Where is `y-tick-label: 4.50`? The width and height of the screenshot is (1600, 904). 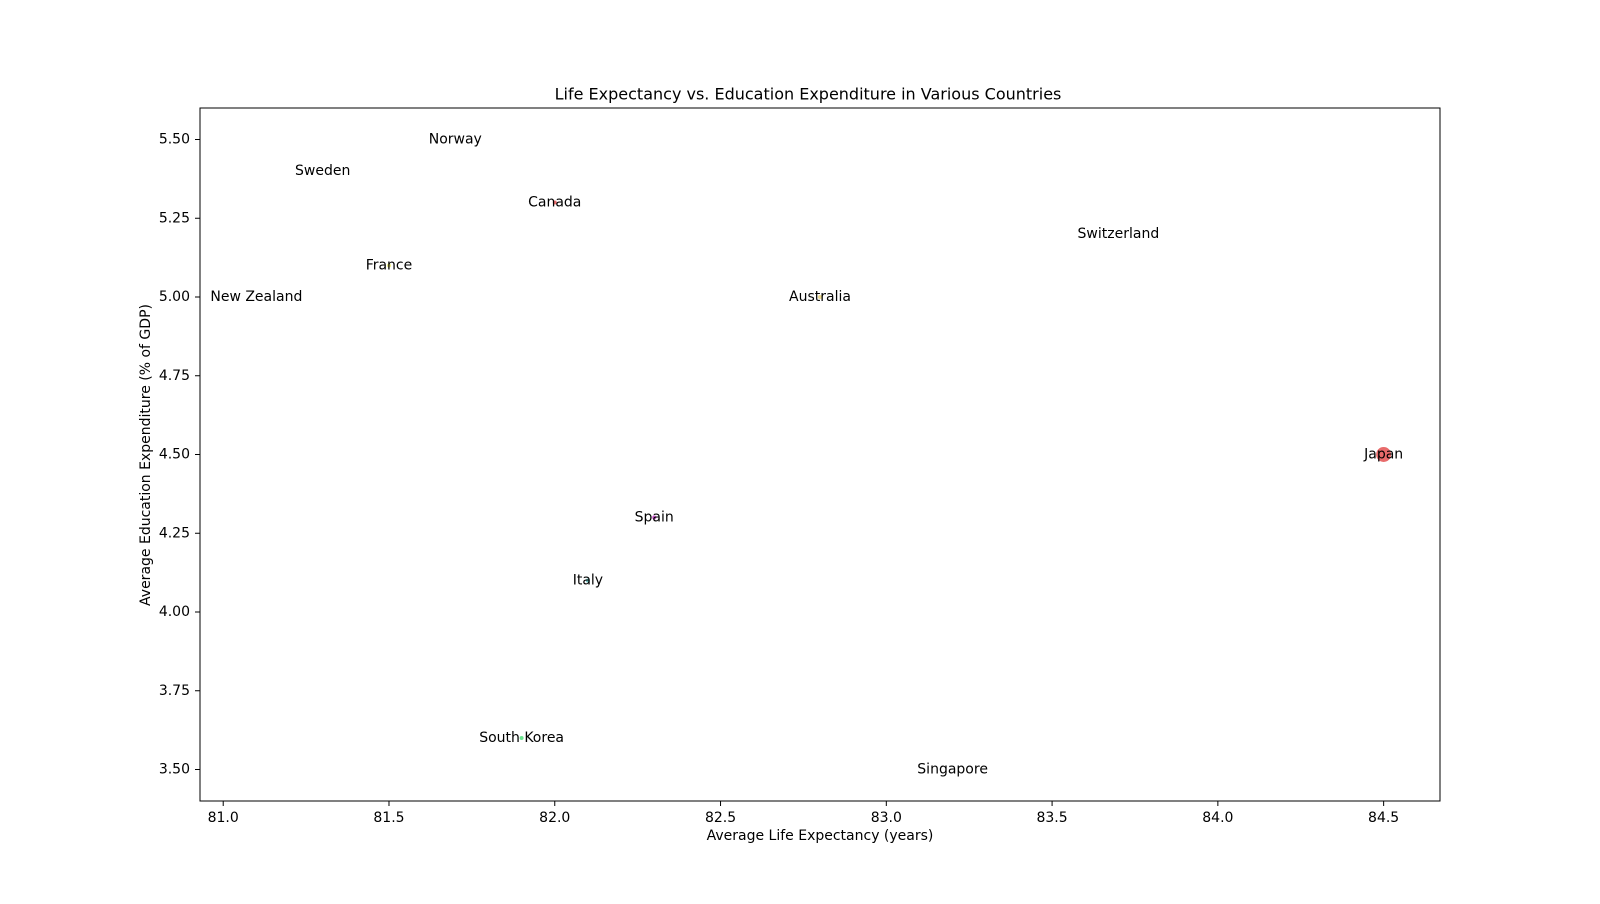 y-tick-label: 4.50 is located at coordinates (174, 455).